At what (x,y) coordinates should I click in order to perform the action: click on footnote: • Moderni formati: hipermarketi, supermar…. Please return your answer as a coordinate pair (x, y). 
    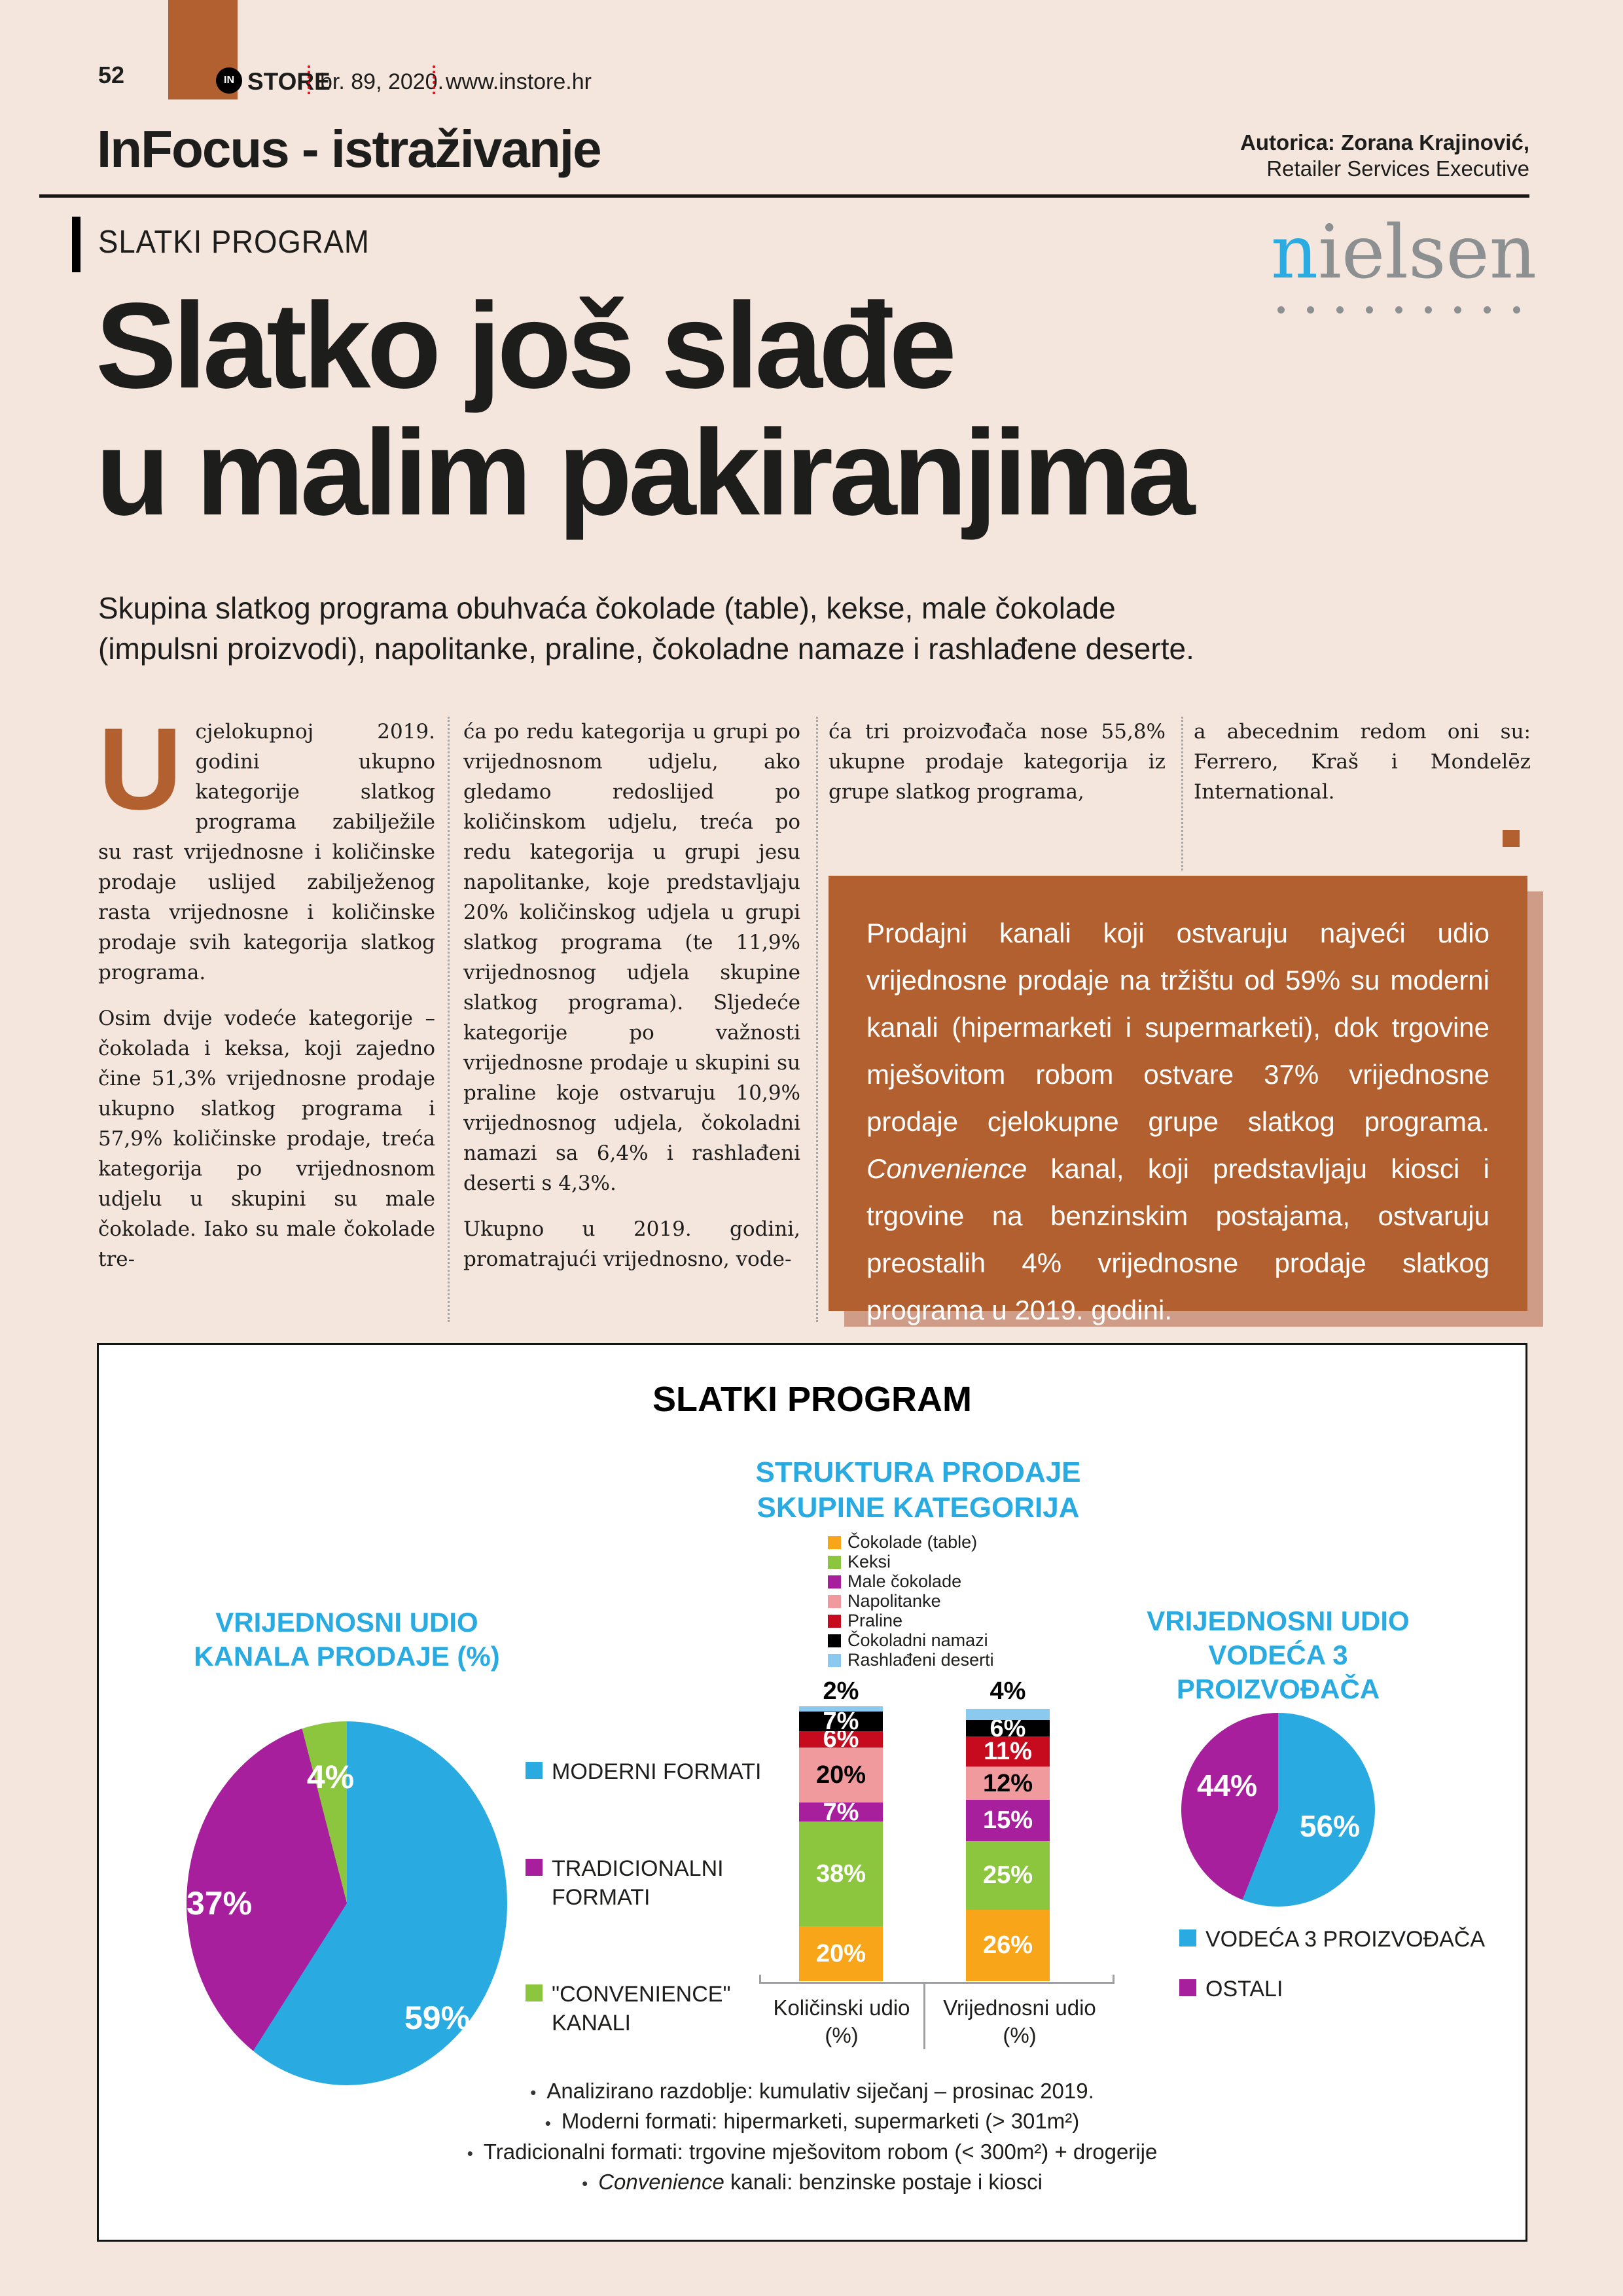
    Looking at the image, I should click on (812, 2122).